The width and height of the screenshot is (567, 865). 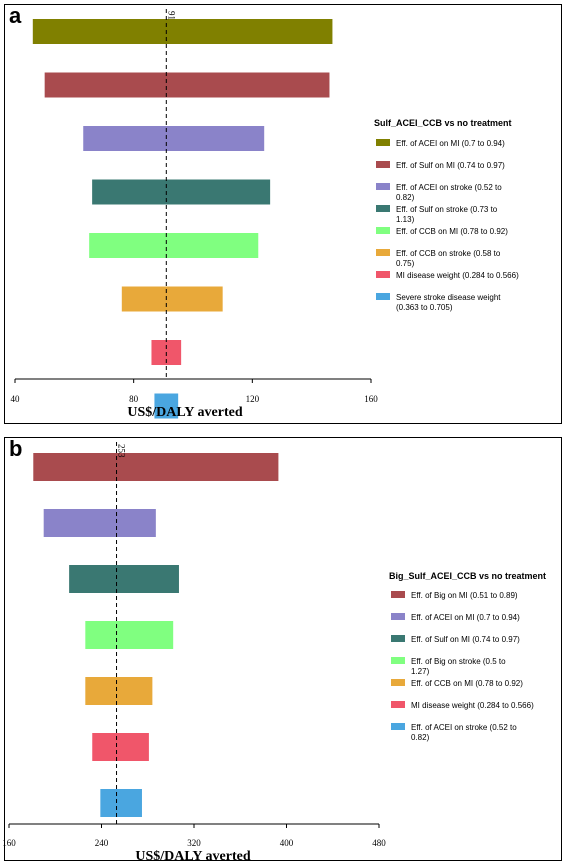 What do you see at coordinates (379, 843) in the screenshot?
I see `x-tick-label: 480` at bounding box center [379, 843].